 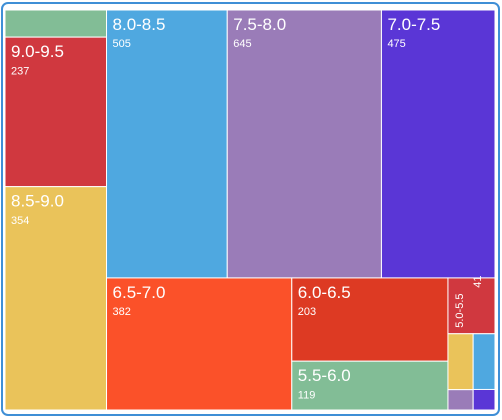 What do you see at coordinates (259, 24) in the screenshot?
I see `cell-label: 7.5-8.0` at bounding box center [259, 24].